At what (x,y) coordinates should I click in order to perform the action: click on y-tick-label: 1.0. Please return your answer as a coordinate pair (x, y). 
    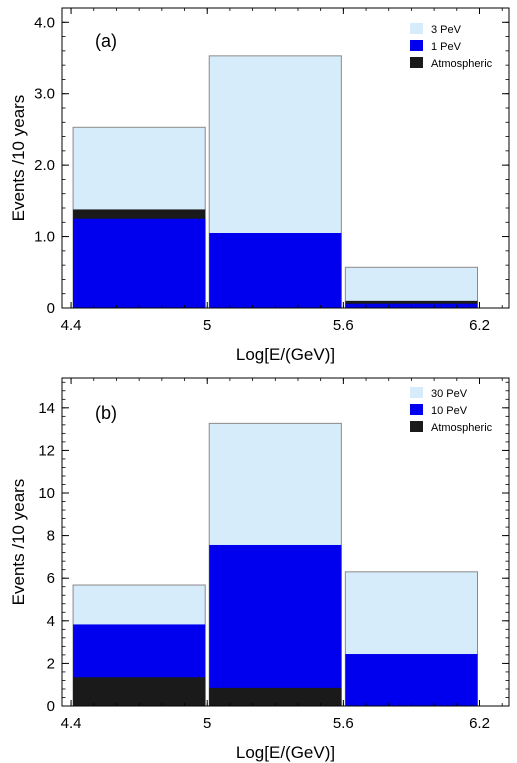
    Looking at the image, I should click on (44, 237).